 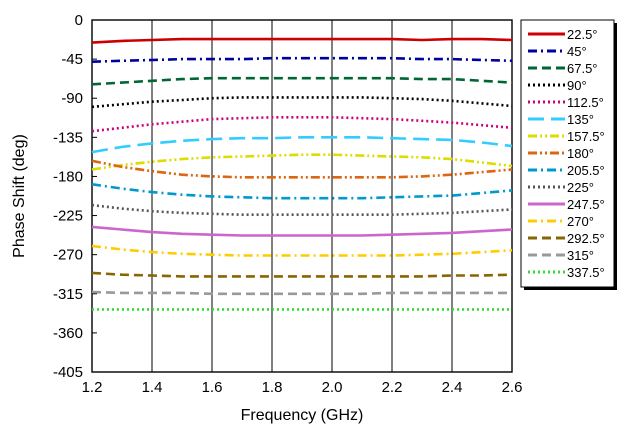 I want to click on y-tick-label: -135, so click(x=68, y=137).